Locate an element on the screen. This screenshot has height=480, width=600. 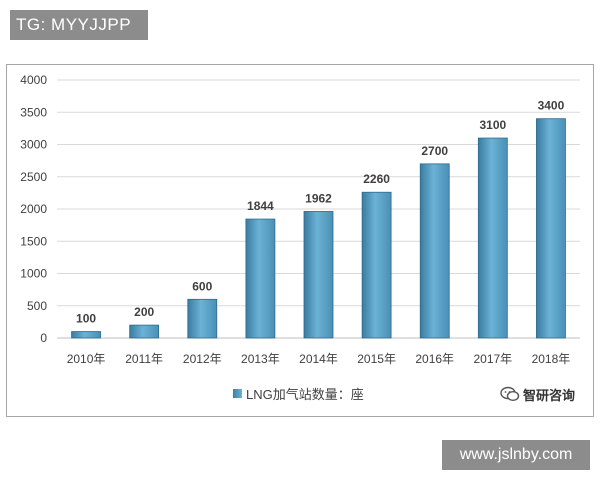
y-tick-label: 500 is located at coordinates (37, 306).